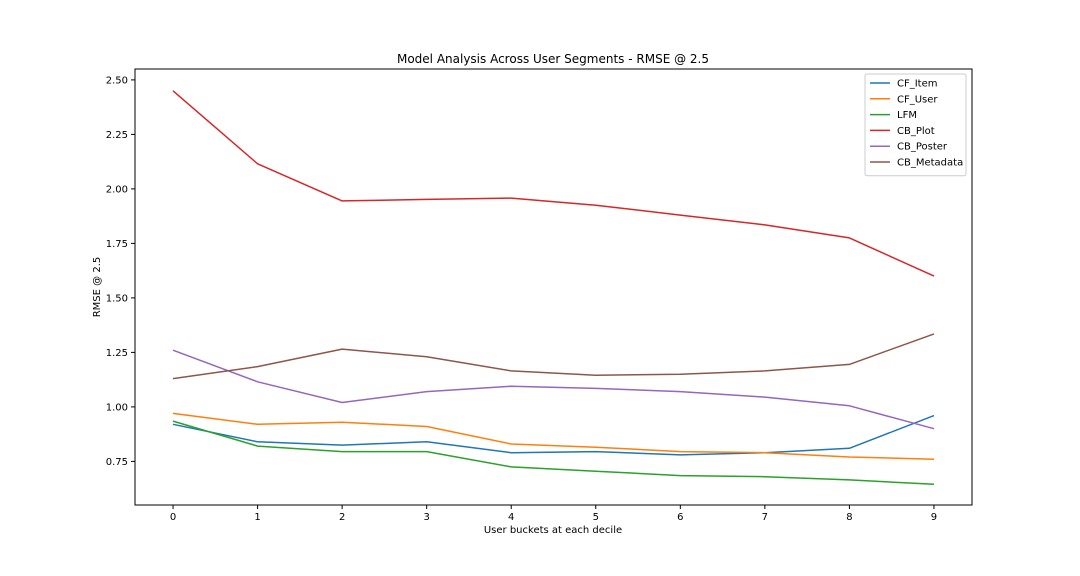 The image size is (1080, 576). I want to click on series-line-cf-user, so click(553, 436).